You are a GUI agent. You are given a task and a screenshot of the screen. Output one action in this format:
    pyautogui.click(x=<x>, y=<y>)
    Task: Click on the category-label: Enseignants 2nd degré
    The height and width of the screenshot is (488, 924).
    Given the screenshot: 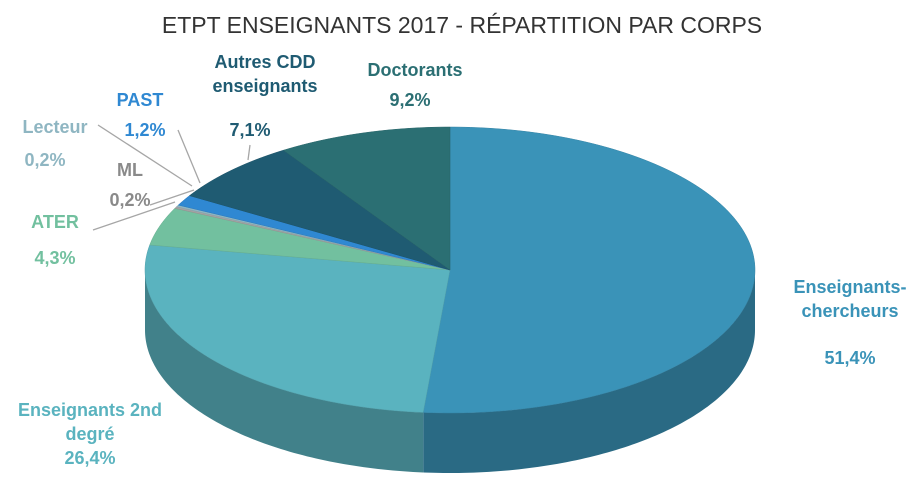 What is the action you would take?
    pyautogui.click(x=90, y=422)
    